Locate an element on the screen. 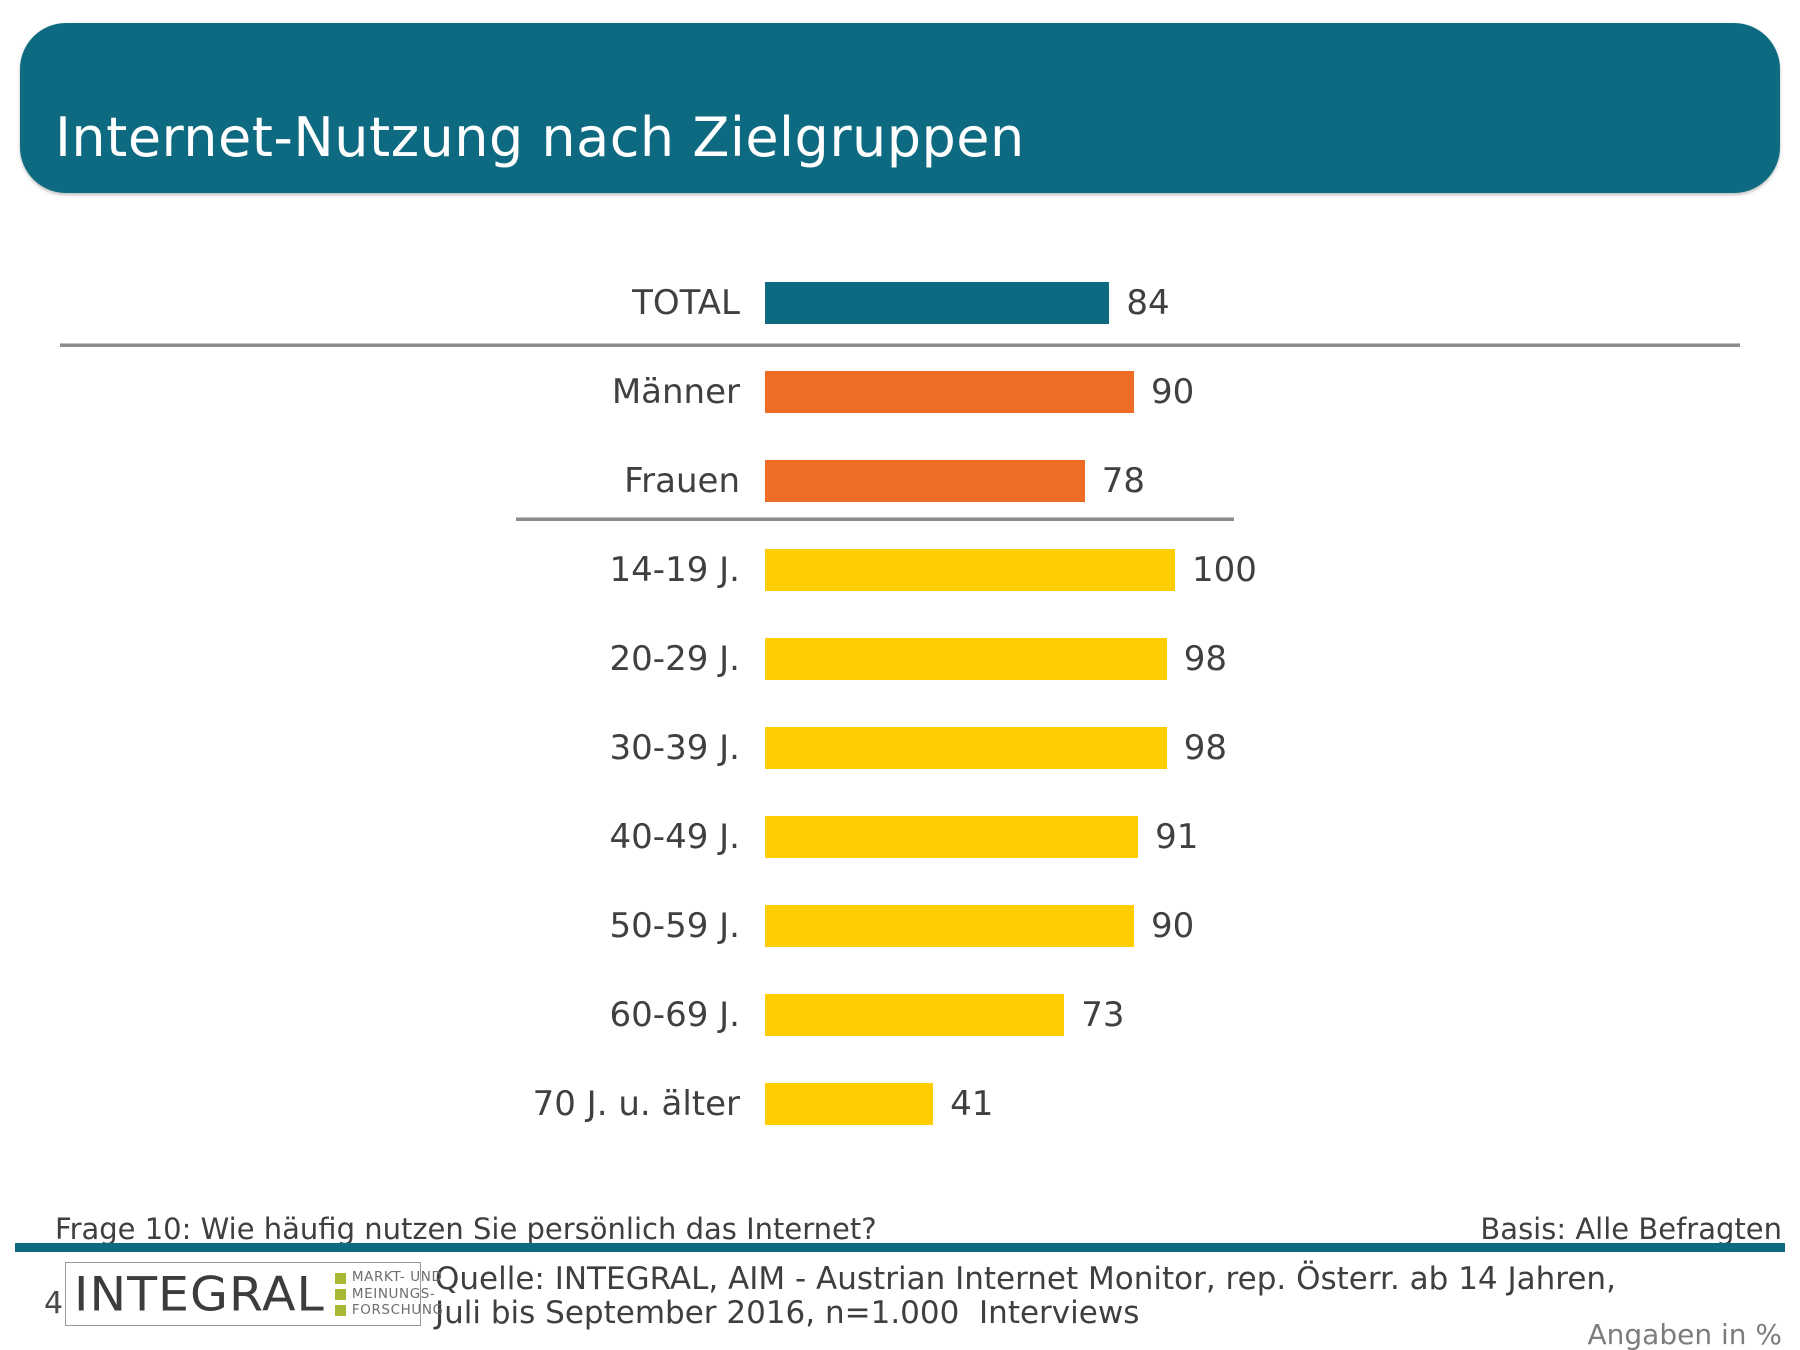  separator-line-after-total is located at coordinates (900, 345).